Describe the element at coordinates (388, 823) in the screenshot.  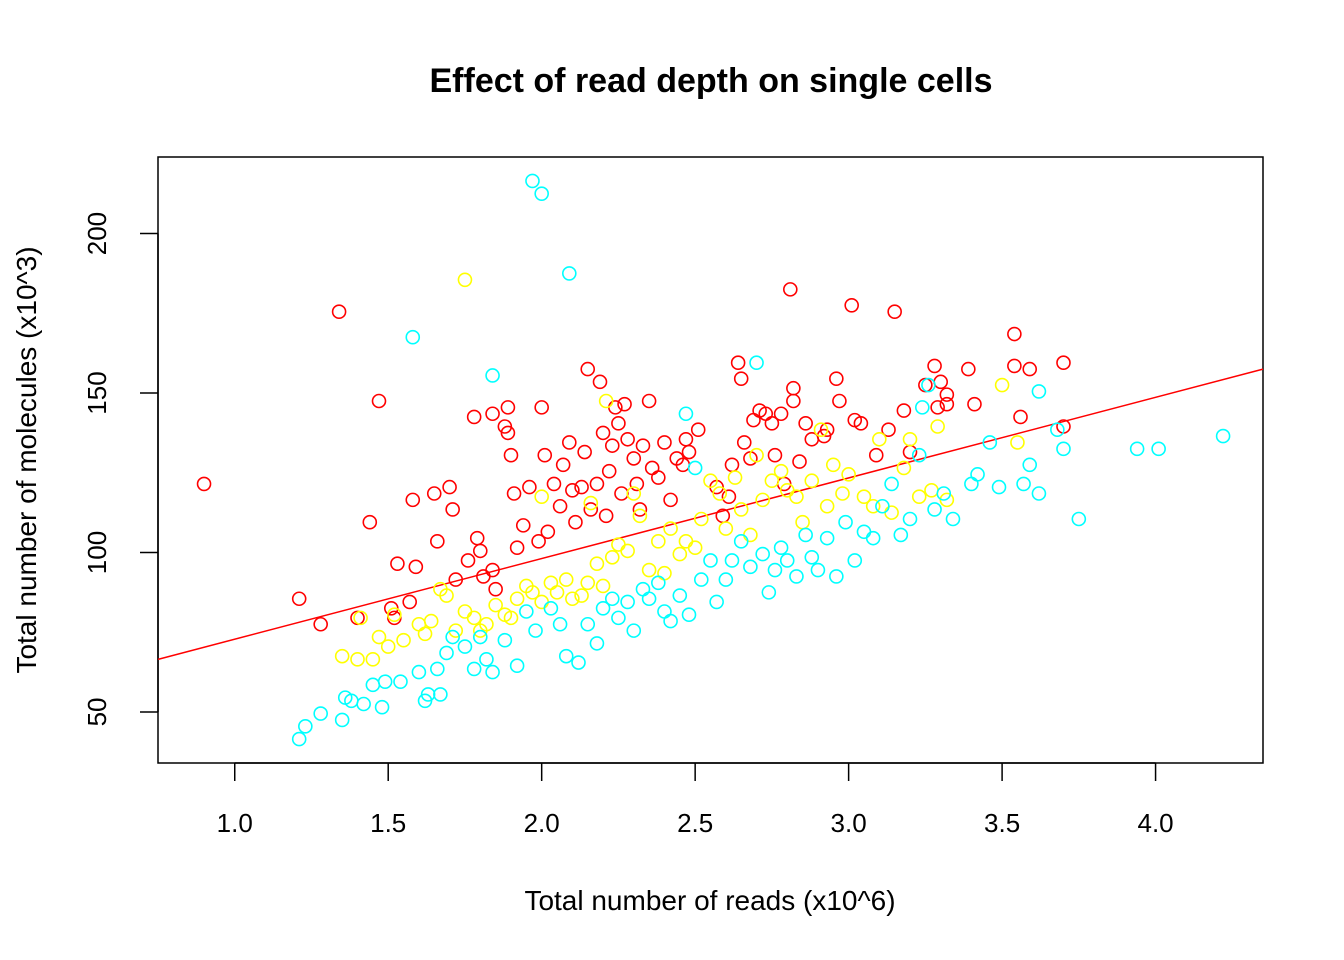
I see `x-tick-label: 1.5` at that location.